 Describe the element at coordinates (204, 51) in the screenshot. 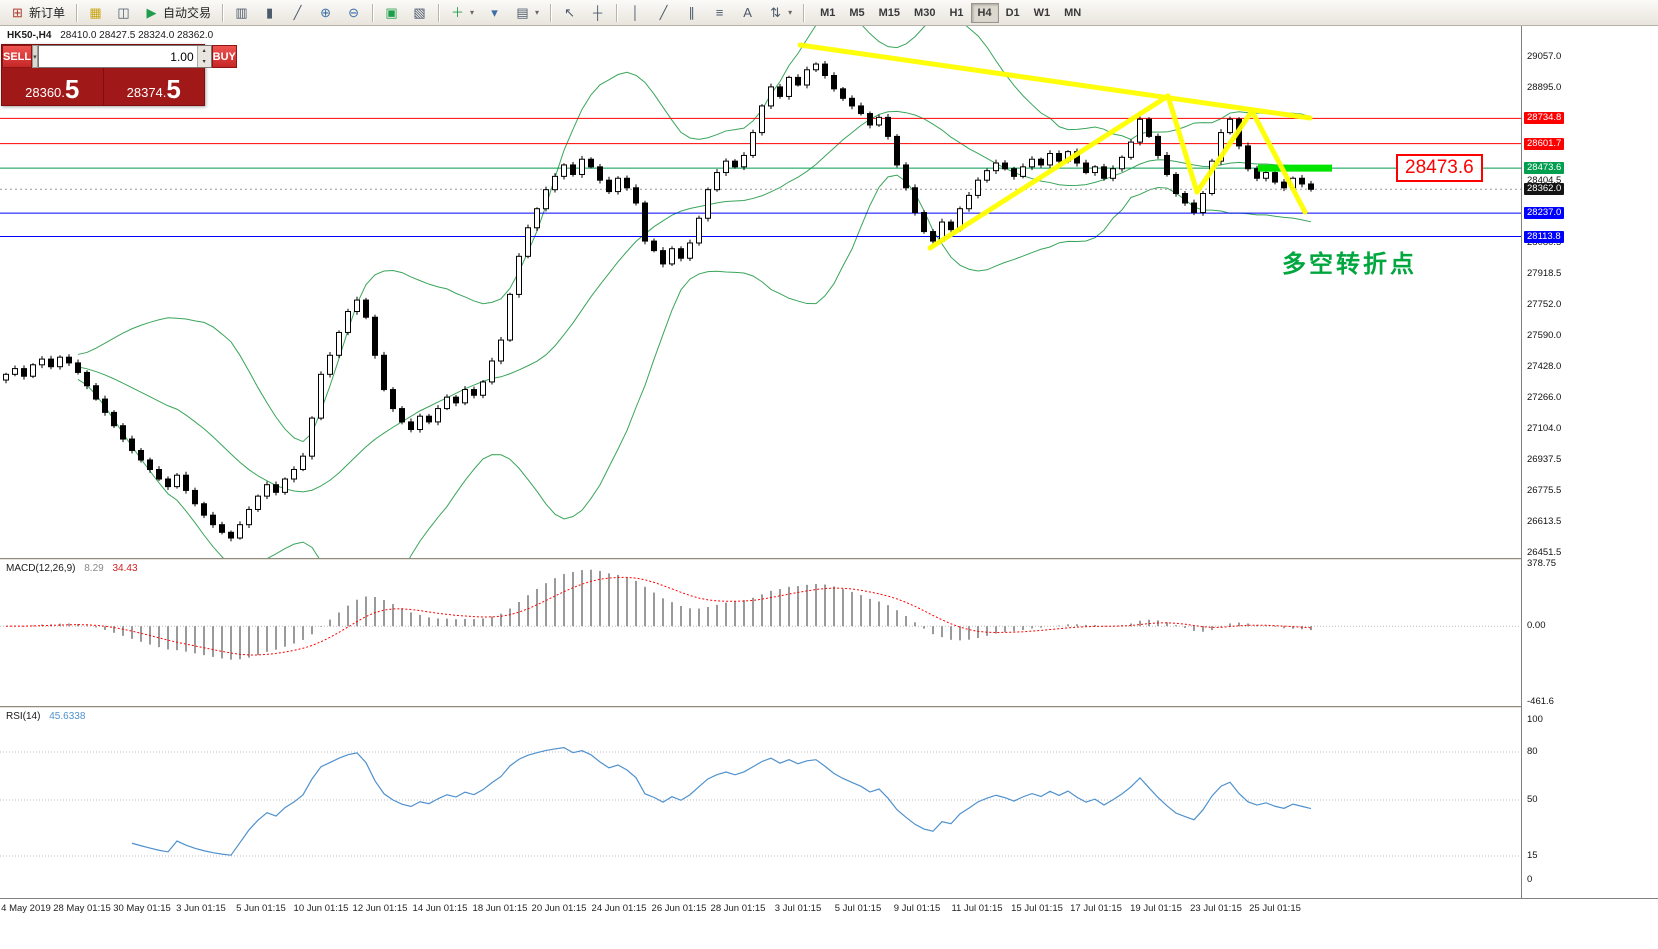

I see `volume-increase-button: ▴` at that location.